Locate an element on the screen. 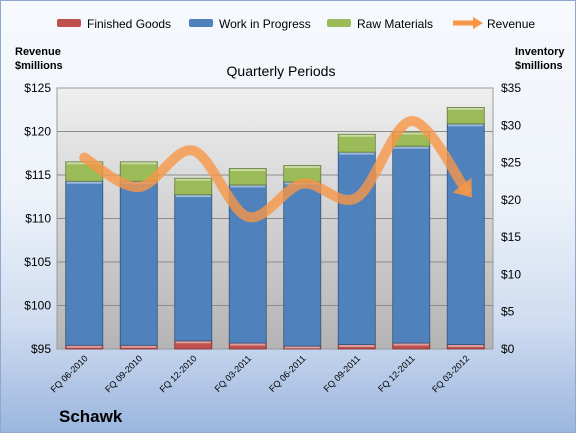 Image resolution: width=576 pixels, height=433 pixels. revenue-arrowhead is located at coordinates (462, 187).